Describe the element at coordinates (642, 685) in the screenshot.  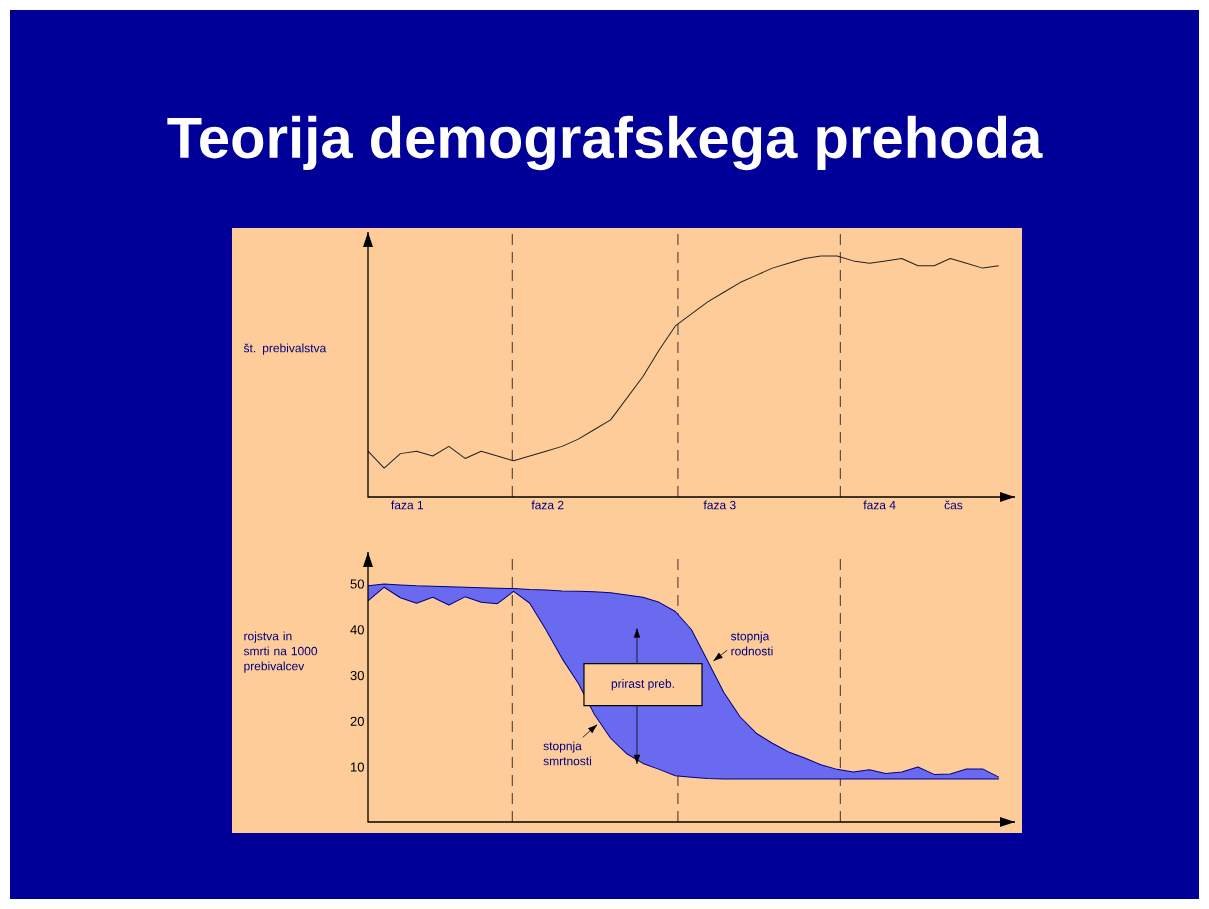
I see `annotation: prirast preb.` at that location.